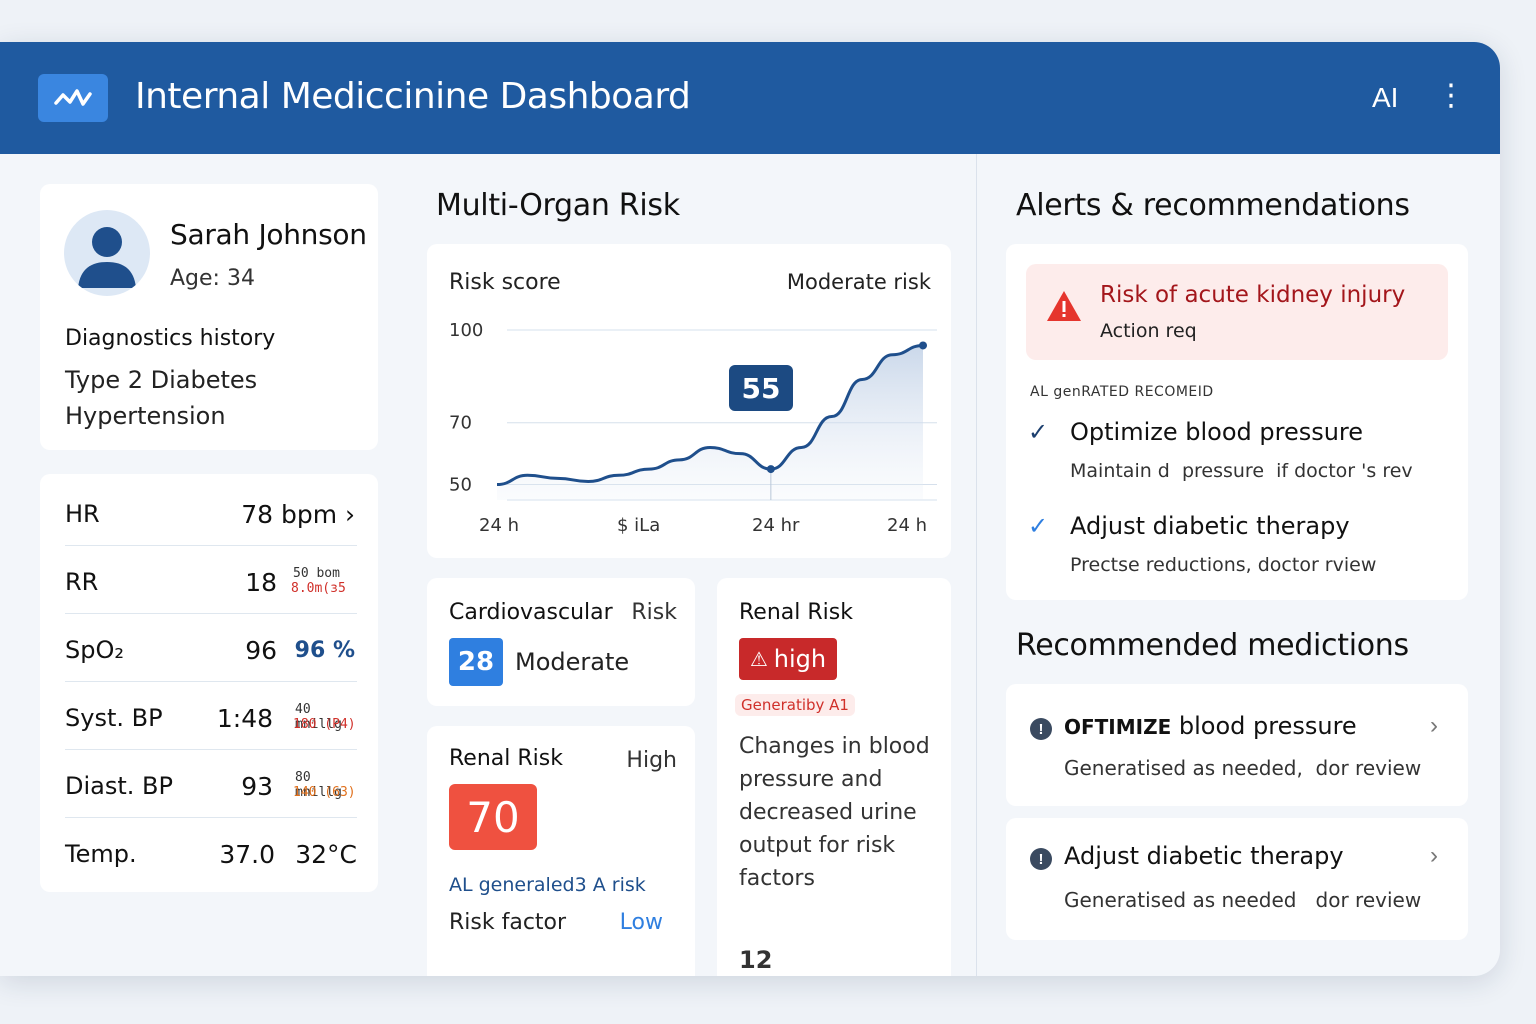 The image size is (1536, 1024). I want to click on alert-subtitle: Action req, so click(1148, 331).